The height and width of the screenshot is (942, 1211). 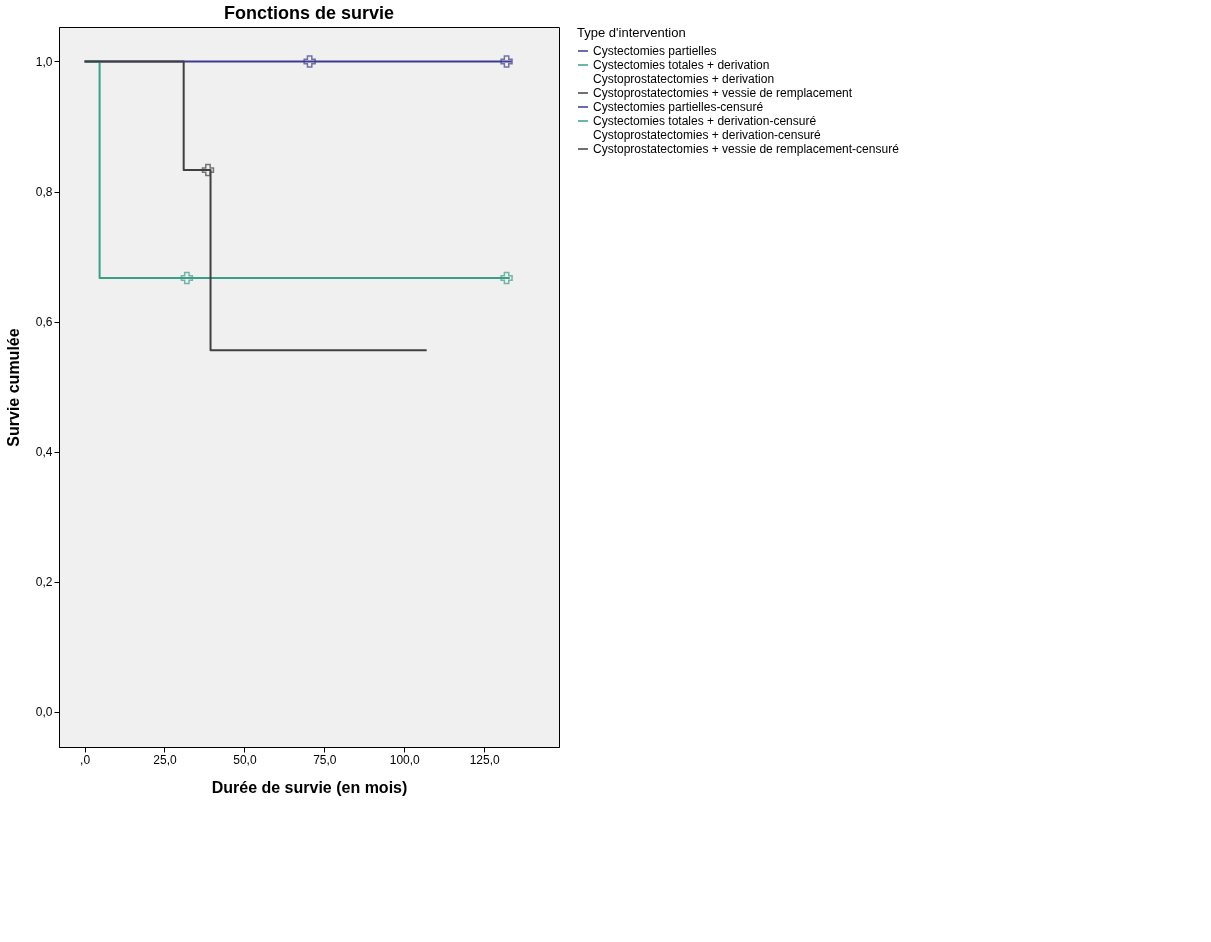 What do you see at coordinates (44, 452) in the screenshot?
I see `y-tick-label: 0,4` at bounding box center [44, 452].